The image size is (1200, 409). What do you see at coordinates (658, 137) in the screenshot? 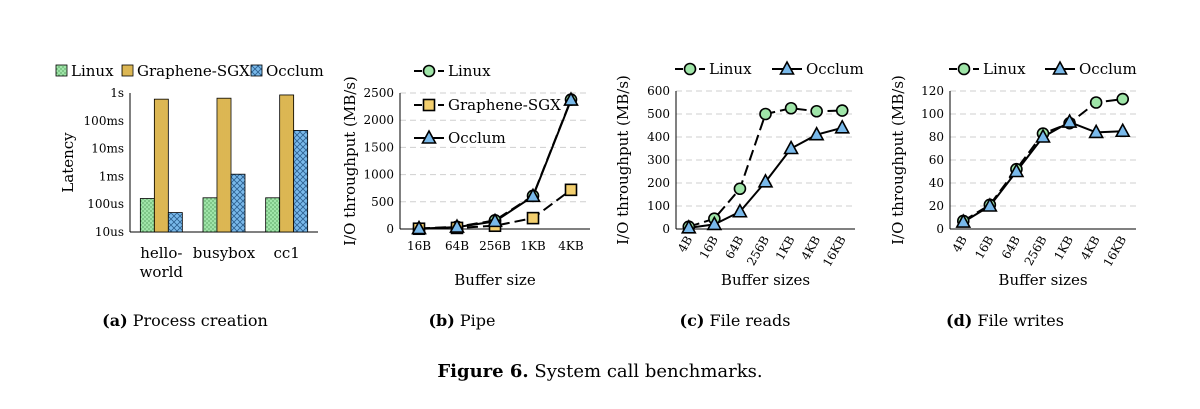
I see `y-tick-label: 400` at bounding box center [658, 137].